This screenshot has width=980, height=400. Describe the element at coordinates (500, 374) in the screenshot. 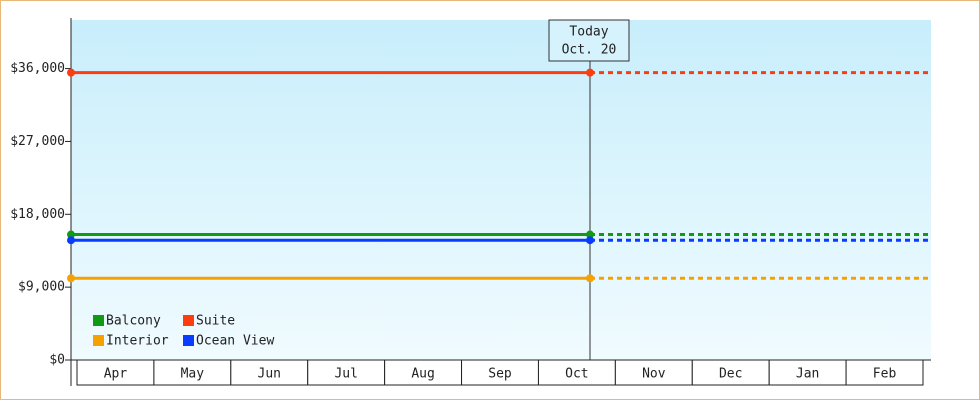

I see `x-tick-label: Sep` at that location.